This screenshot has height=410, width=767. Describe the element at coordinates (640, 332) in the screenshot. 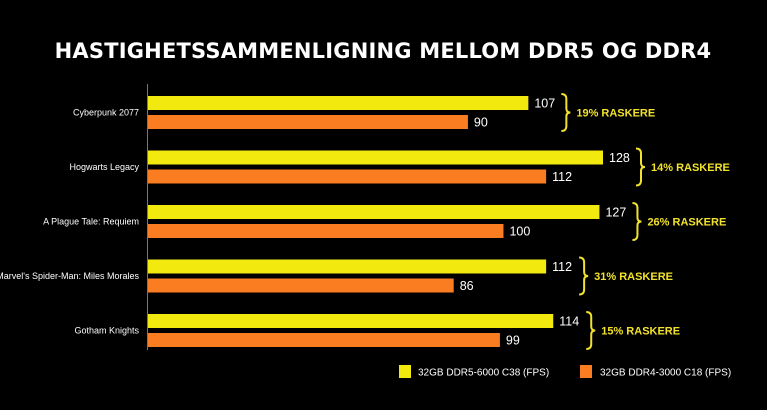

I see `speedup-annotation: 15% RASKERE` at that location.